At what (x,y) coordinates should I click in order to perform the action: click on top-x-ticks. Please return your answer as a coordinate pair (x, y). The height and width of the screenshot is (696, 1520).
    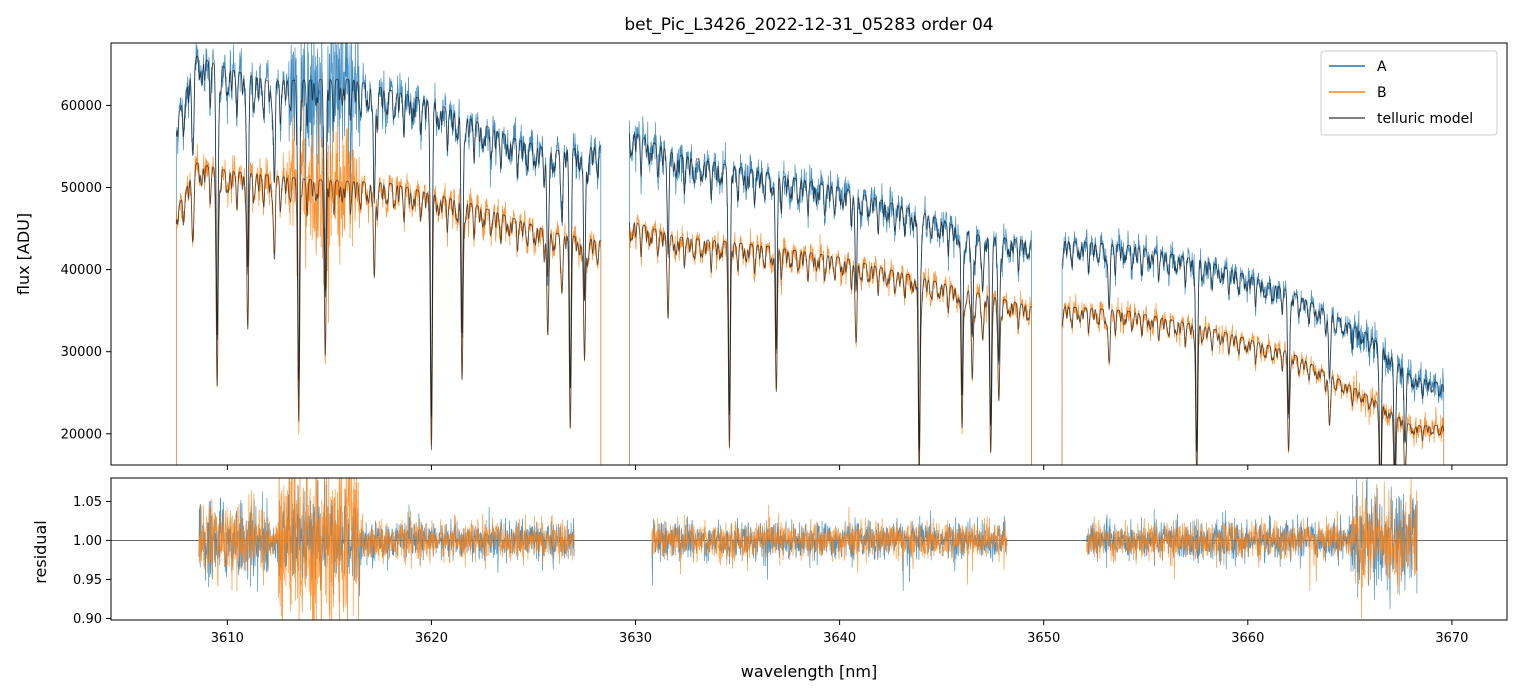
    Looking at the image, I should click on (839, 467).